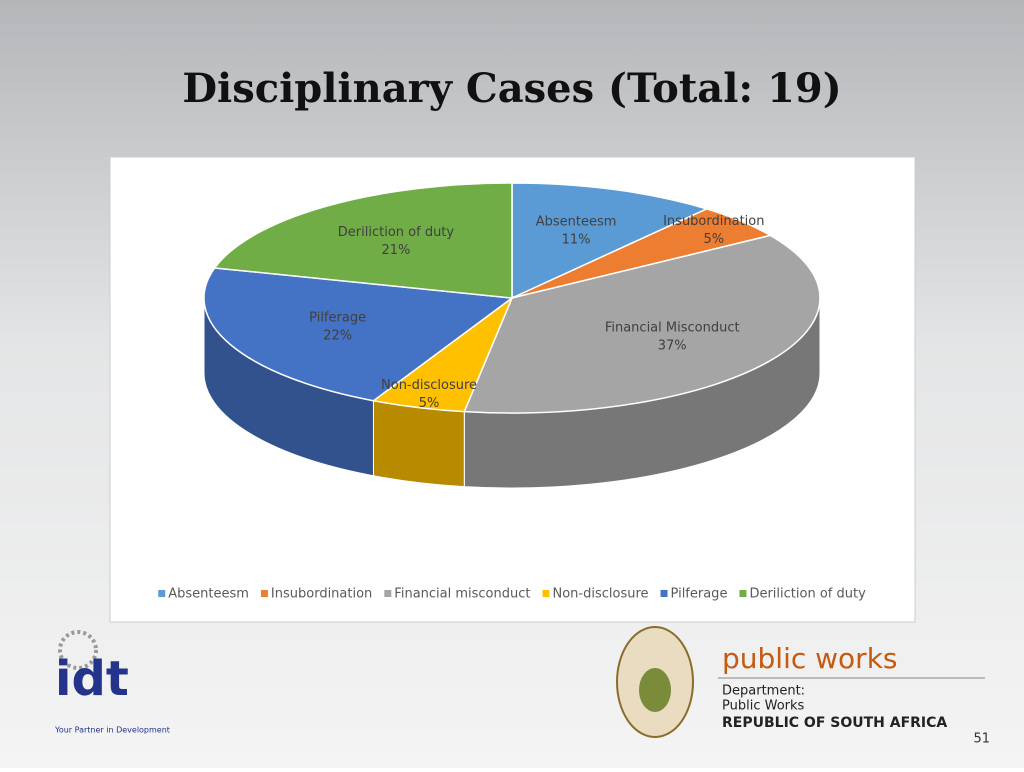  What do you see at coordinates (418, 444) in the screenshot?
I see `pie-slice-side` at bounding box center [418, 444].